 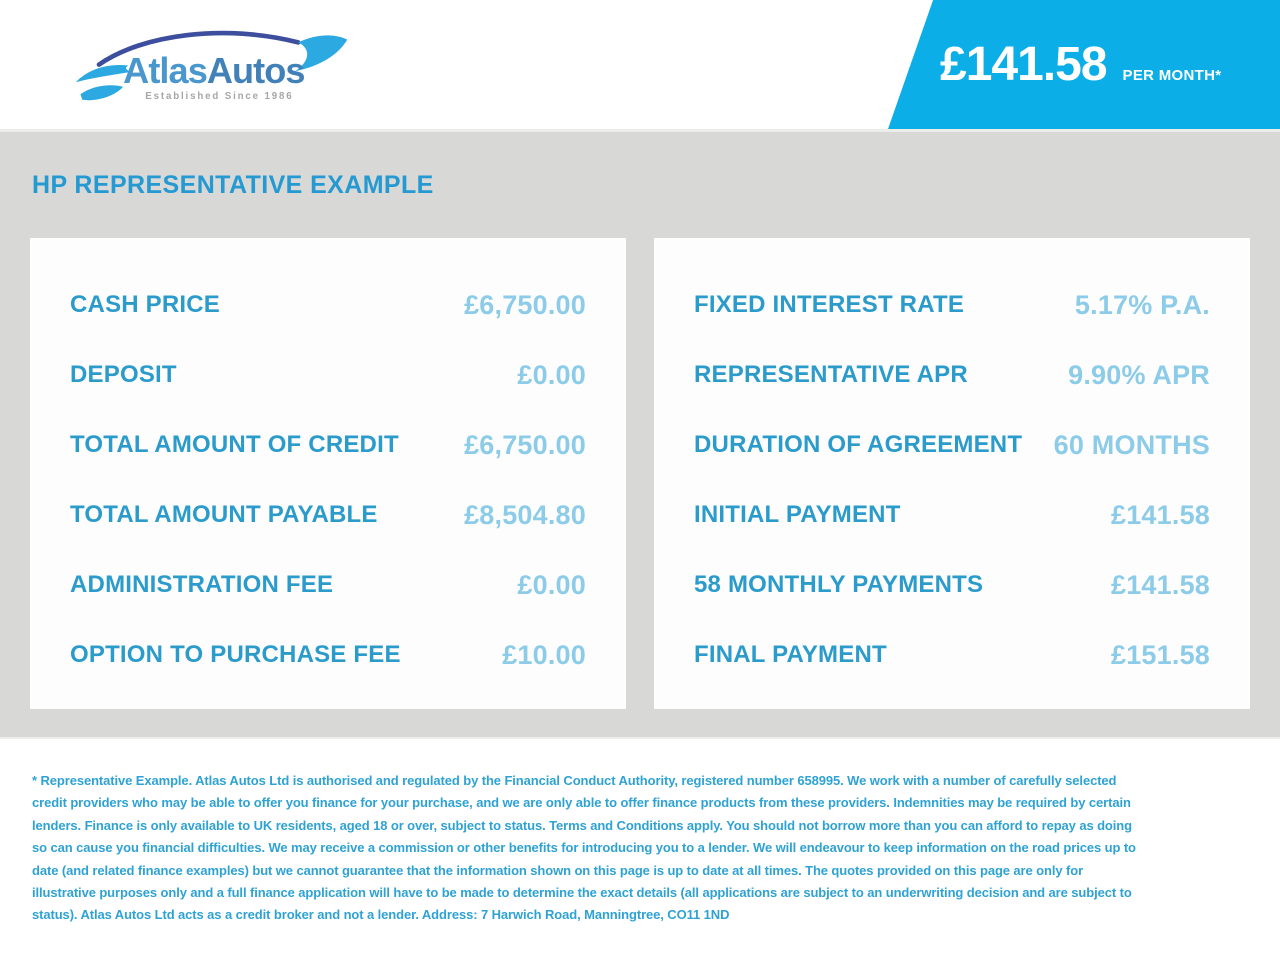 I want to click on logo-tagline: Established Since 1986, so click(x=219, y=96).